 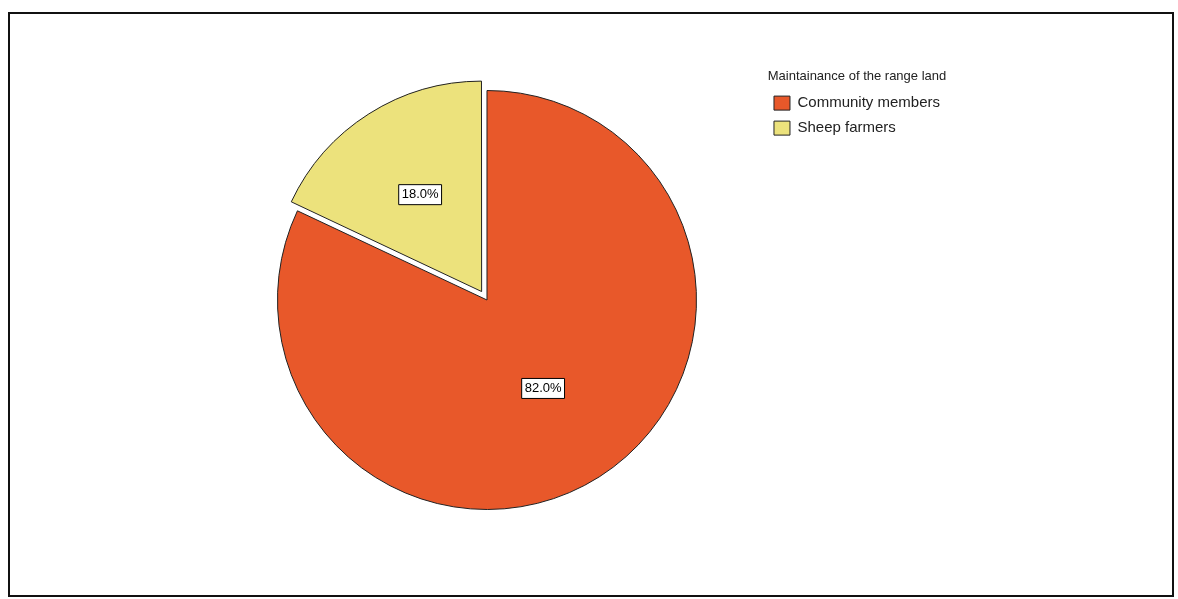 What do you see at coordinates (868, 102) in the screenshot?
I see `legend-label: Community members` at bounding box center [868, 102].